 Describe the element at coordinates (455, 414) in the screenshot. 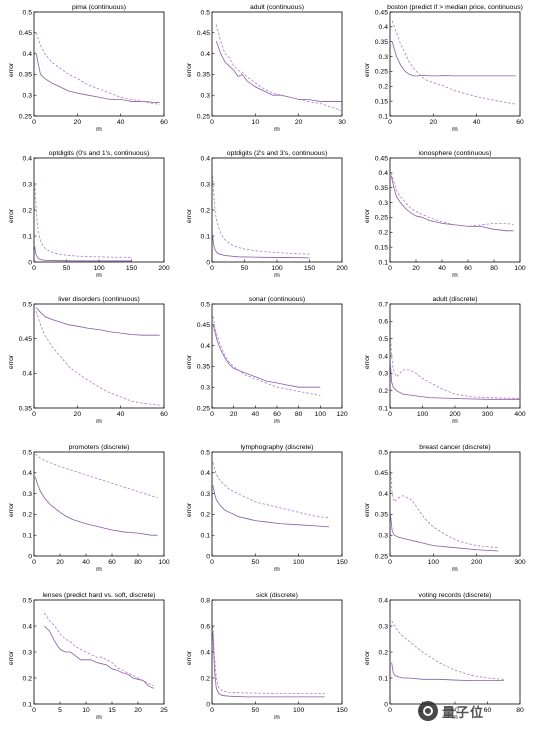

I see `x-tick-label: 200` at that location.